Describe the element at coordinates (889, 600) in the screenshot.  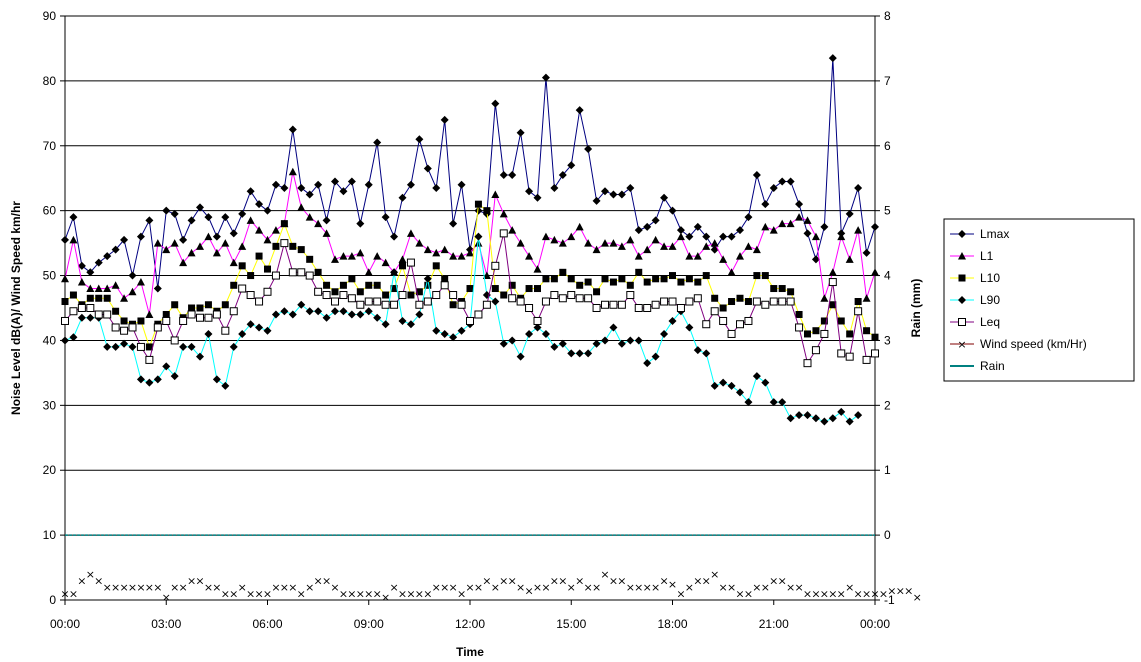
I see `y2-tick-label: -1` at that location.